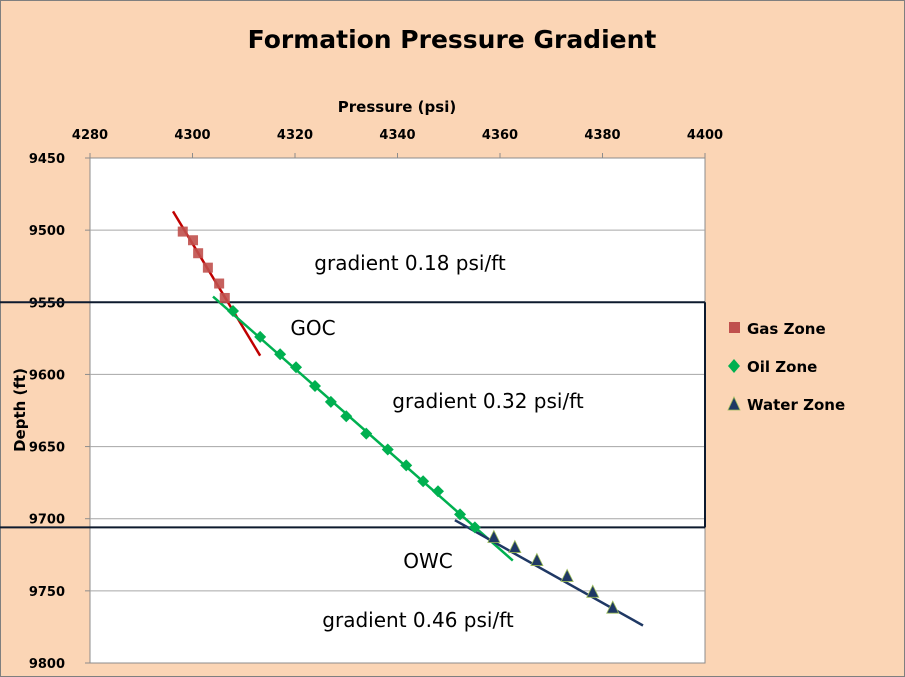 This screenshot has width=905, height=677. Describe the element at coordinates (295, 135) in the screenshot. I see `x-tick-label: 4320` at that location.